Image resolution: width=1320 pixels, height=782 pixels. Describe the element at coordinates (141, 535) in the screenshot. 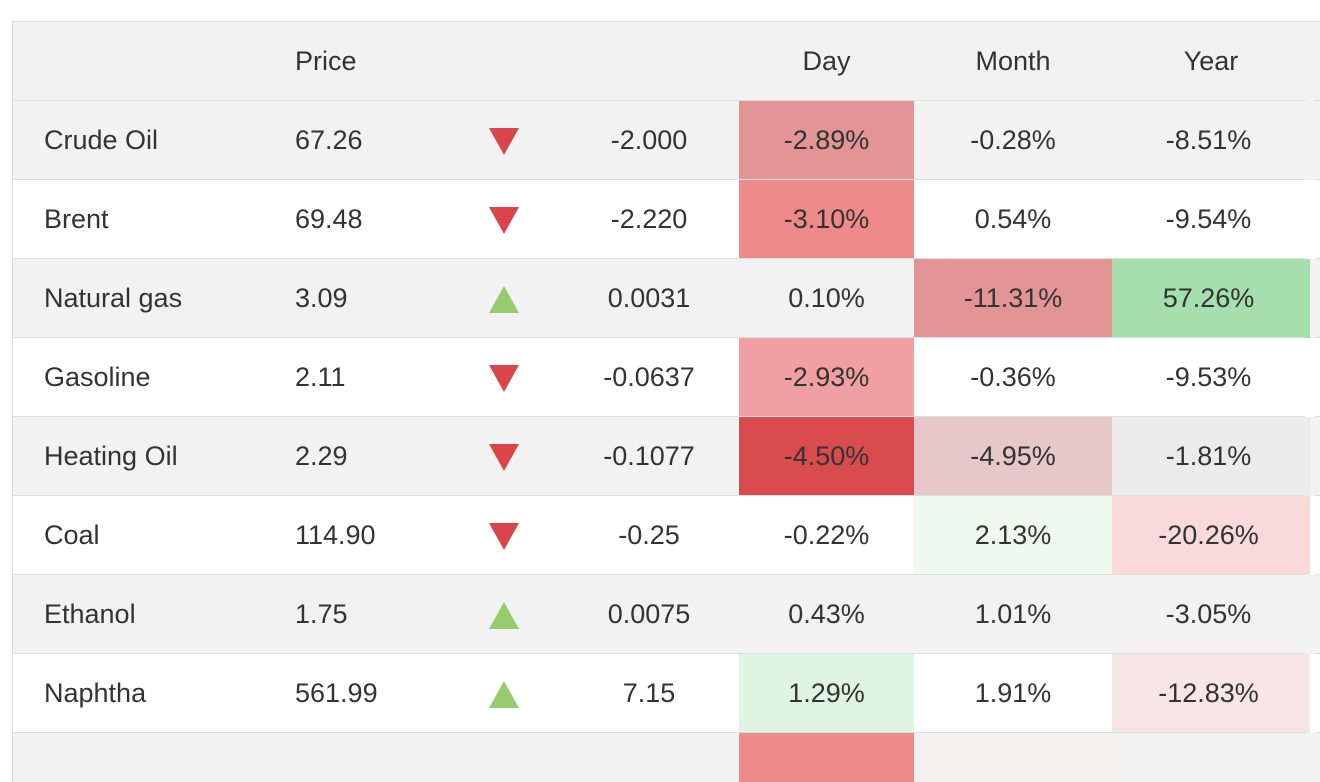

I see `commodity-name: Coal` at that location.